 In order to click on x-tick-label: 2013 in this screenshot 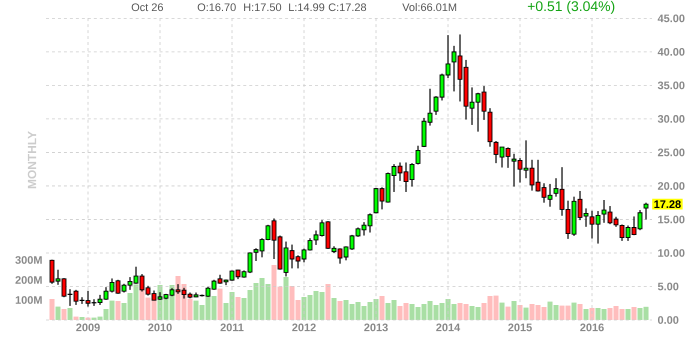, I will do `click(376, 328)`.